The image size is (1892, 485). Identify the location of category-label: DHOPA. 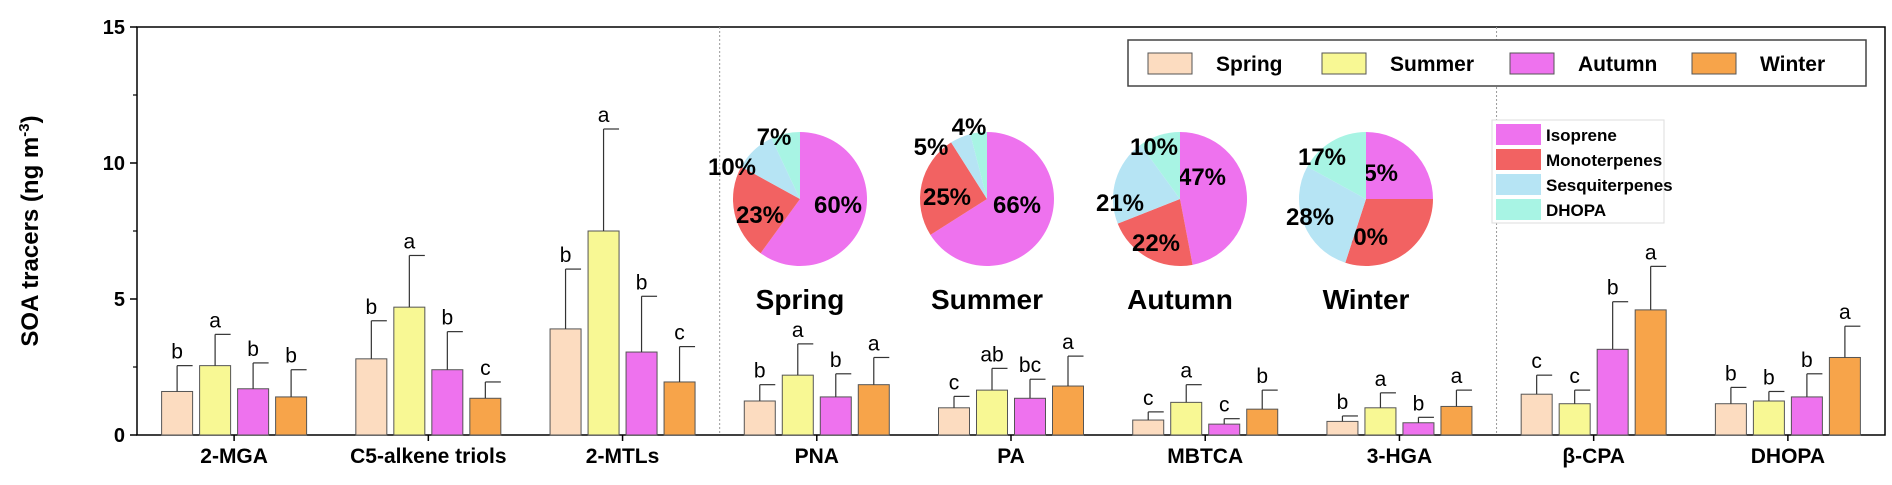
(1788, 456).